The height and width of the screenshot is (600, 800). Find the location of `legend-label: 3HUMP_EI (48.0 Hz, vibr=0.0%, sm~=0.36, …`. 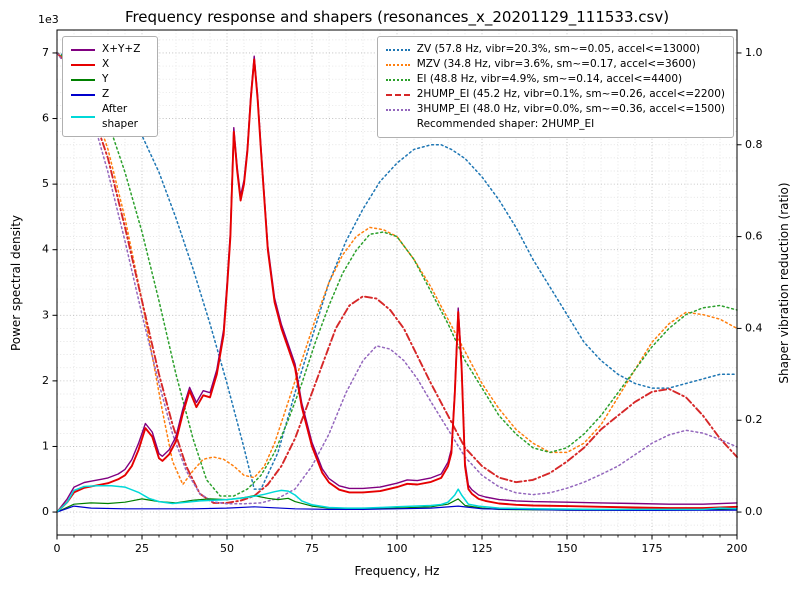

legend-label: 3HUMP_EI (48.0 Hz, vibr=0.0%, sm~=0.36, … is located at coordinates (570, 109).